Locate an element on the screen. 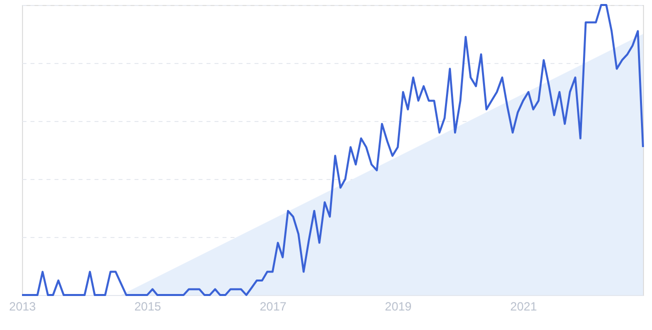 The height and width of the screenshot is (330, 652). x-tick-label: 2013 is located at coordinates (22, 307).